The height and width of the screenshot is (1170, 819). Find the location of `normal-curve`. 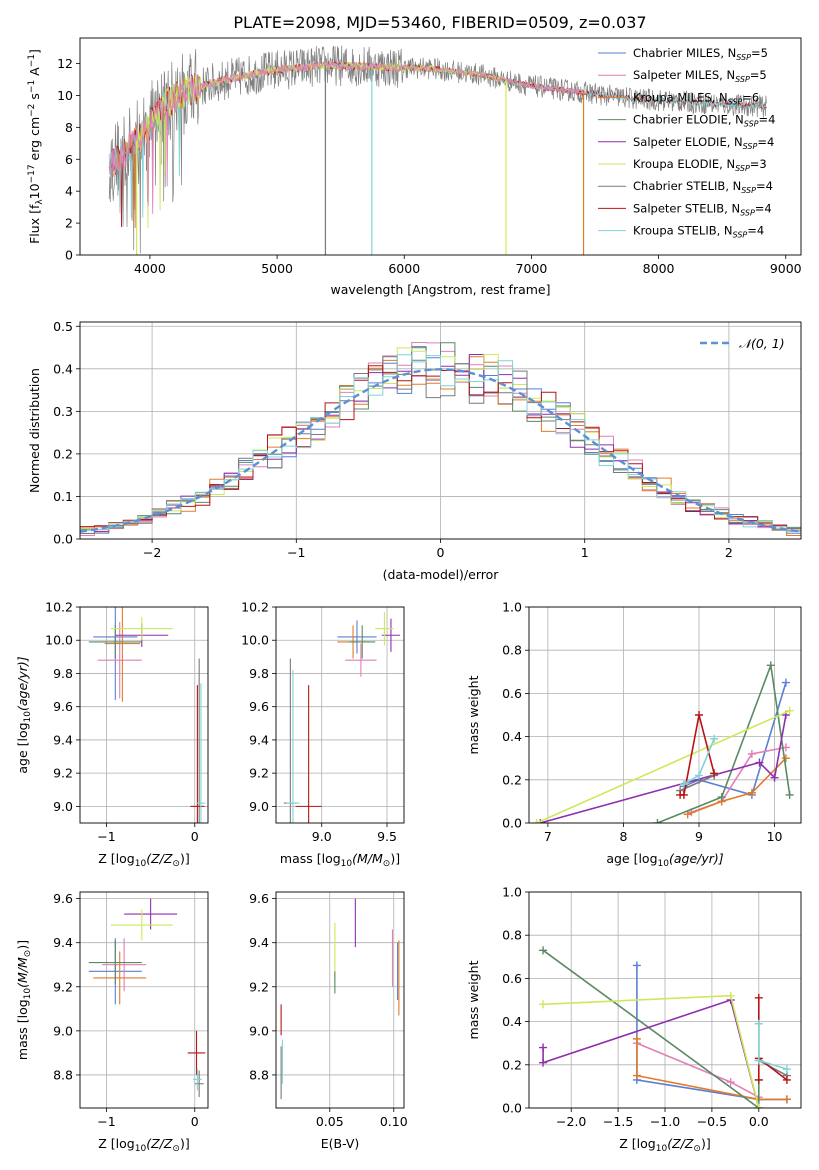

normal-curve is located at coordinates (440, 450).